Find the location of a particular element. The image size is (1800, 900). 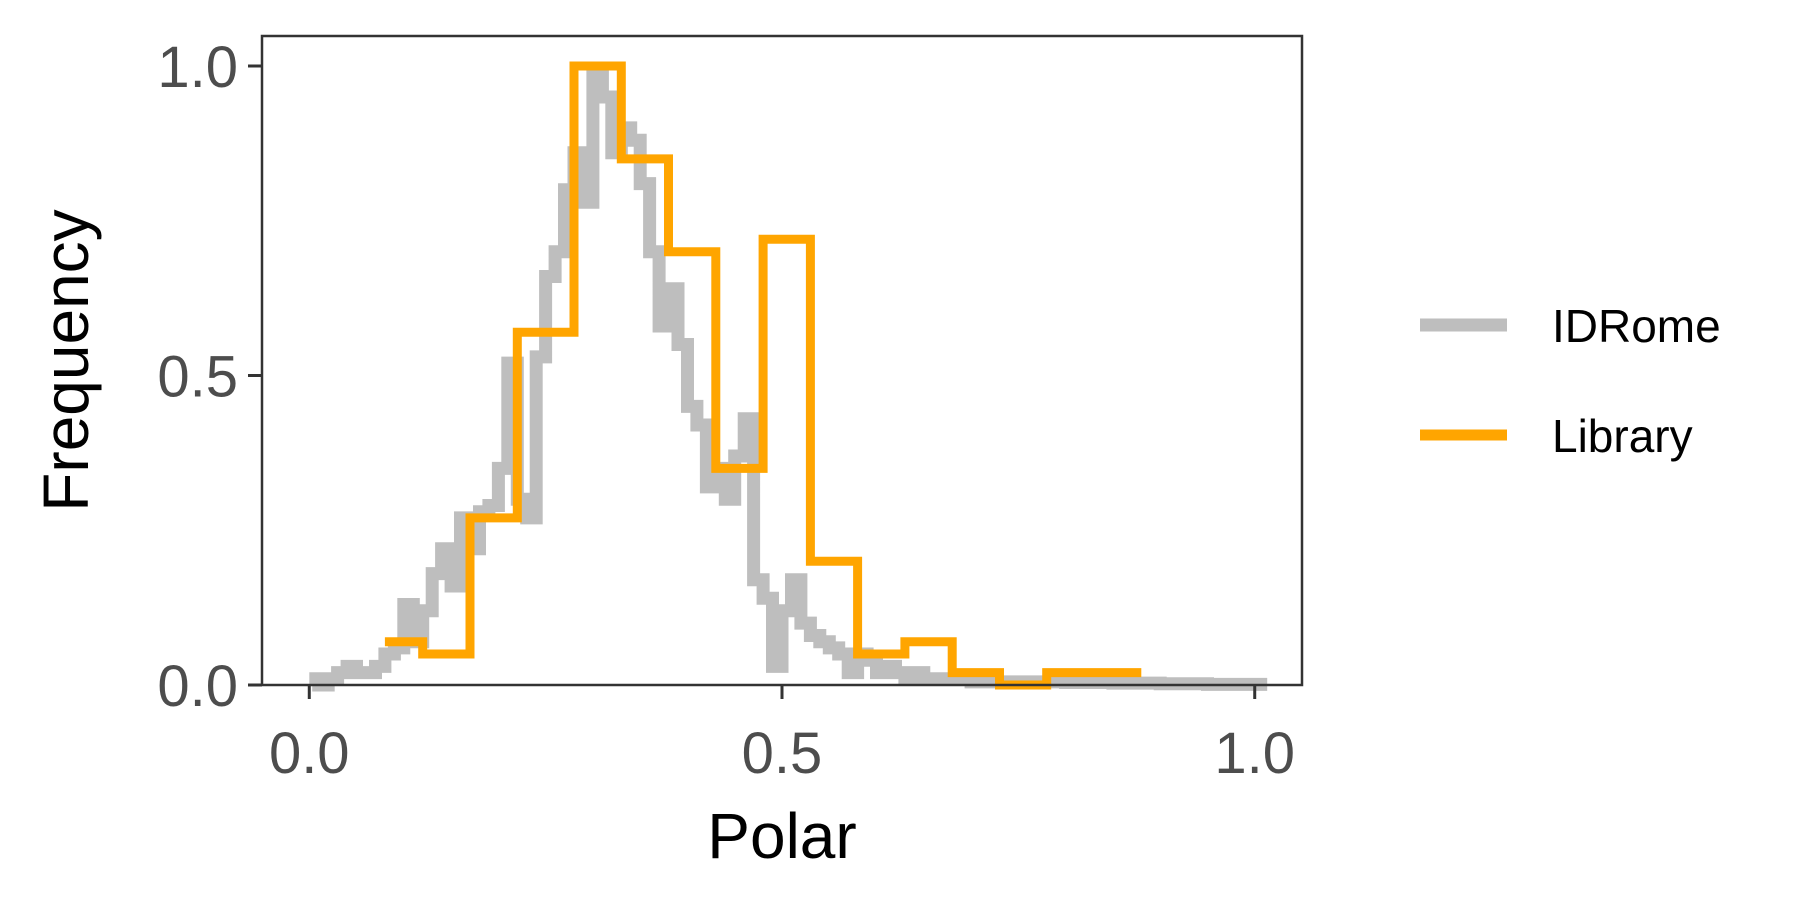

x-tick-label: 1.0 is located at coordinates (1254, 753).